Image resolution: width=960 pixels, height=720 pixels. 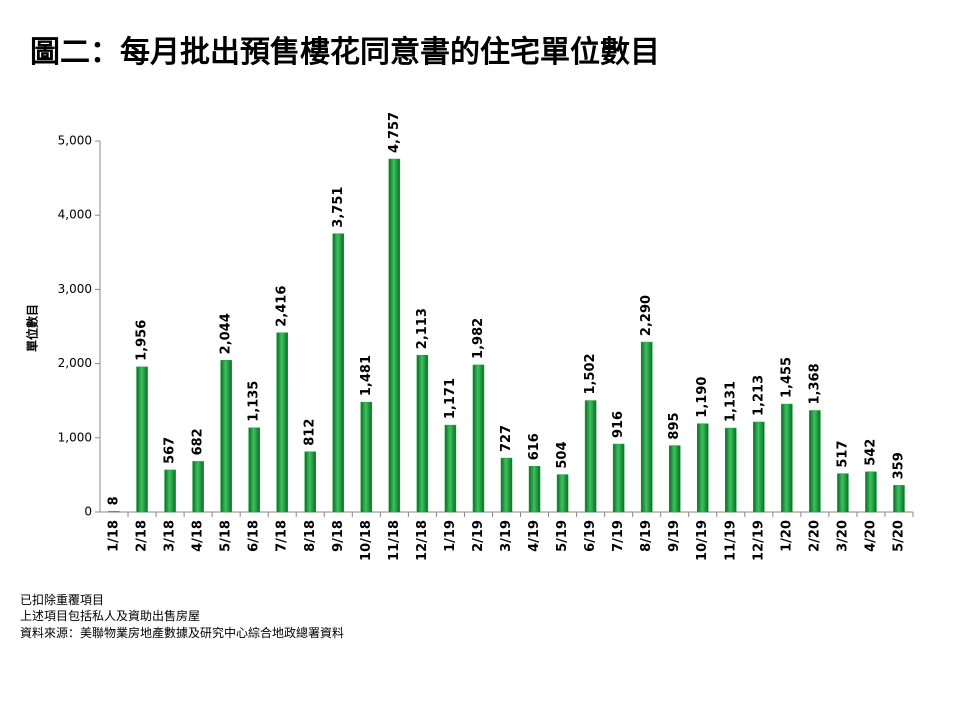 I want to click on value-label: 1,190, so click(x=702, y=397).